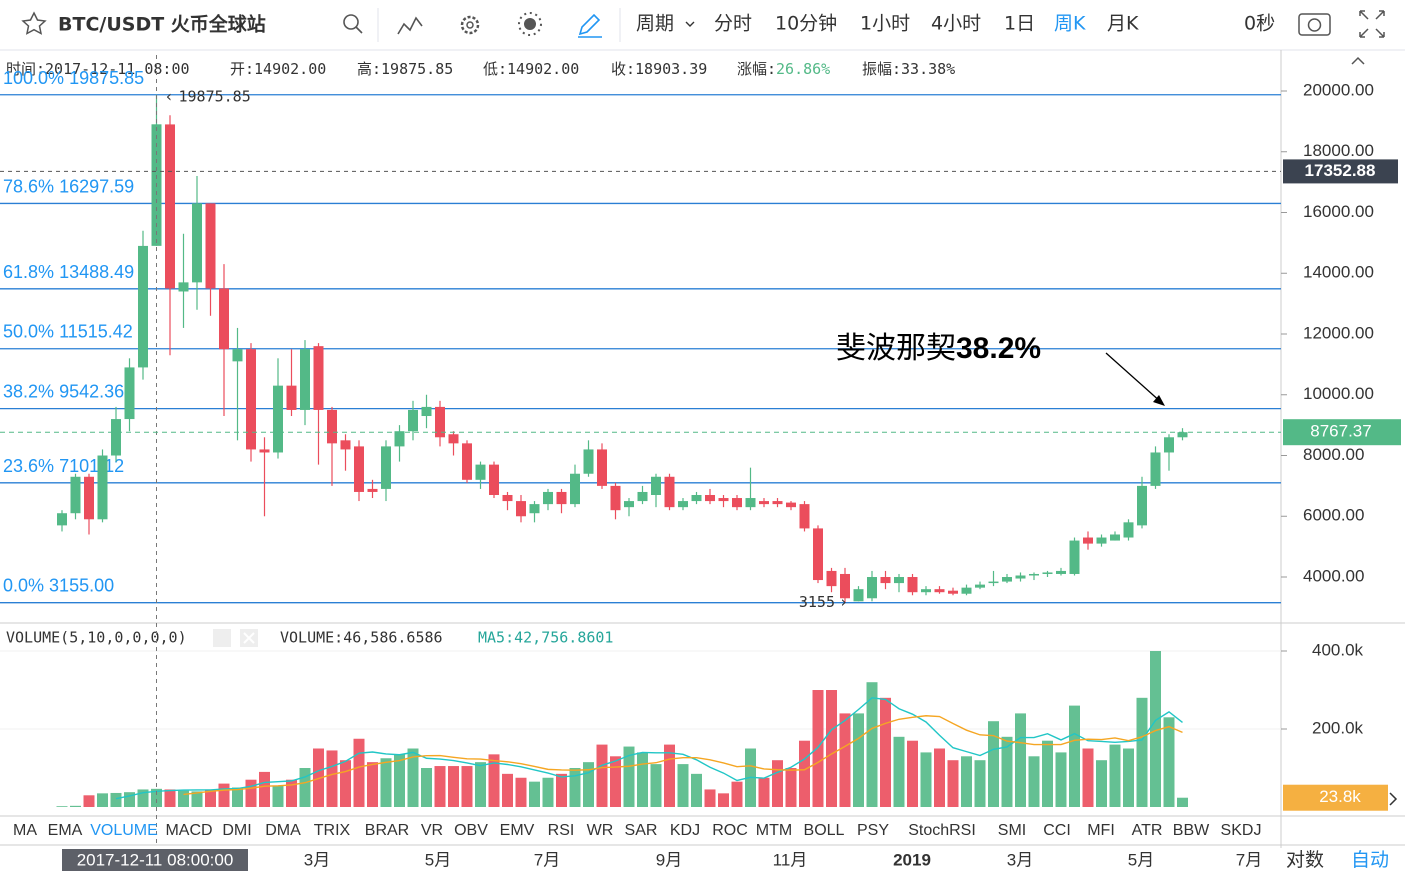  Describe the element at coordinates (332, 830) in the screenshot. I see `indicator-tab: TRIX` at that location.